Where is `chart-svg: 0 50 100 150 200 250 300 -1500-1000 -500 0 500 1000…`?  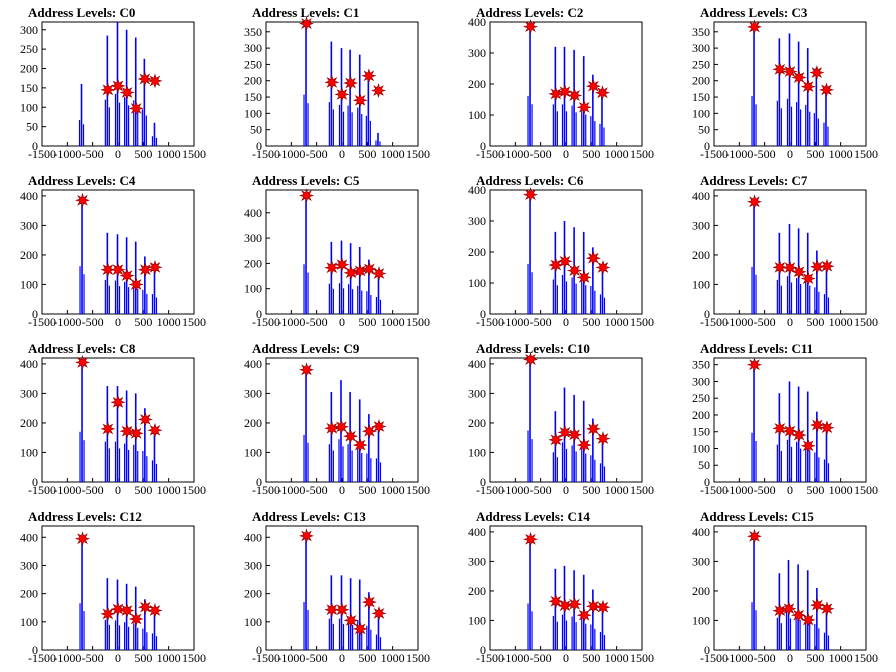
chart-svg: 0 50 100 150 200 250 300 -1500-1000 -500 0 500 1000… is located at coordinates (113, 91).